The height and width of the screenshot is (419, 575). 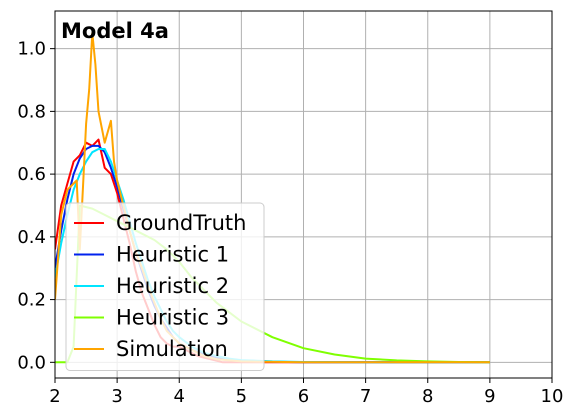 What do you see at coordinates (31, 111) in the screenshot?
I see `y-tick-label: 0.8` at bounding box center [31, 111].